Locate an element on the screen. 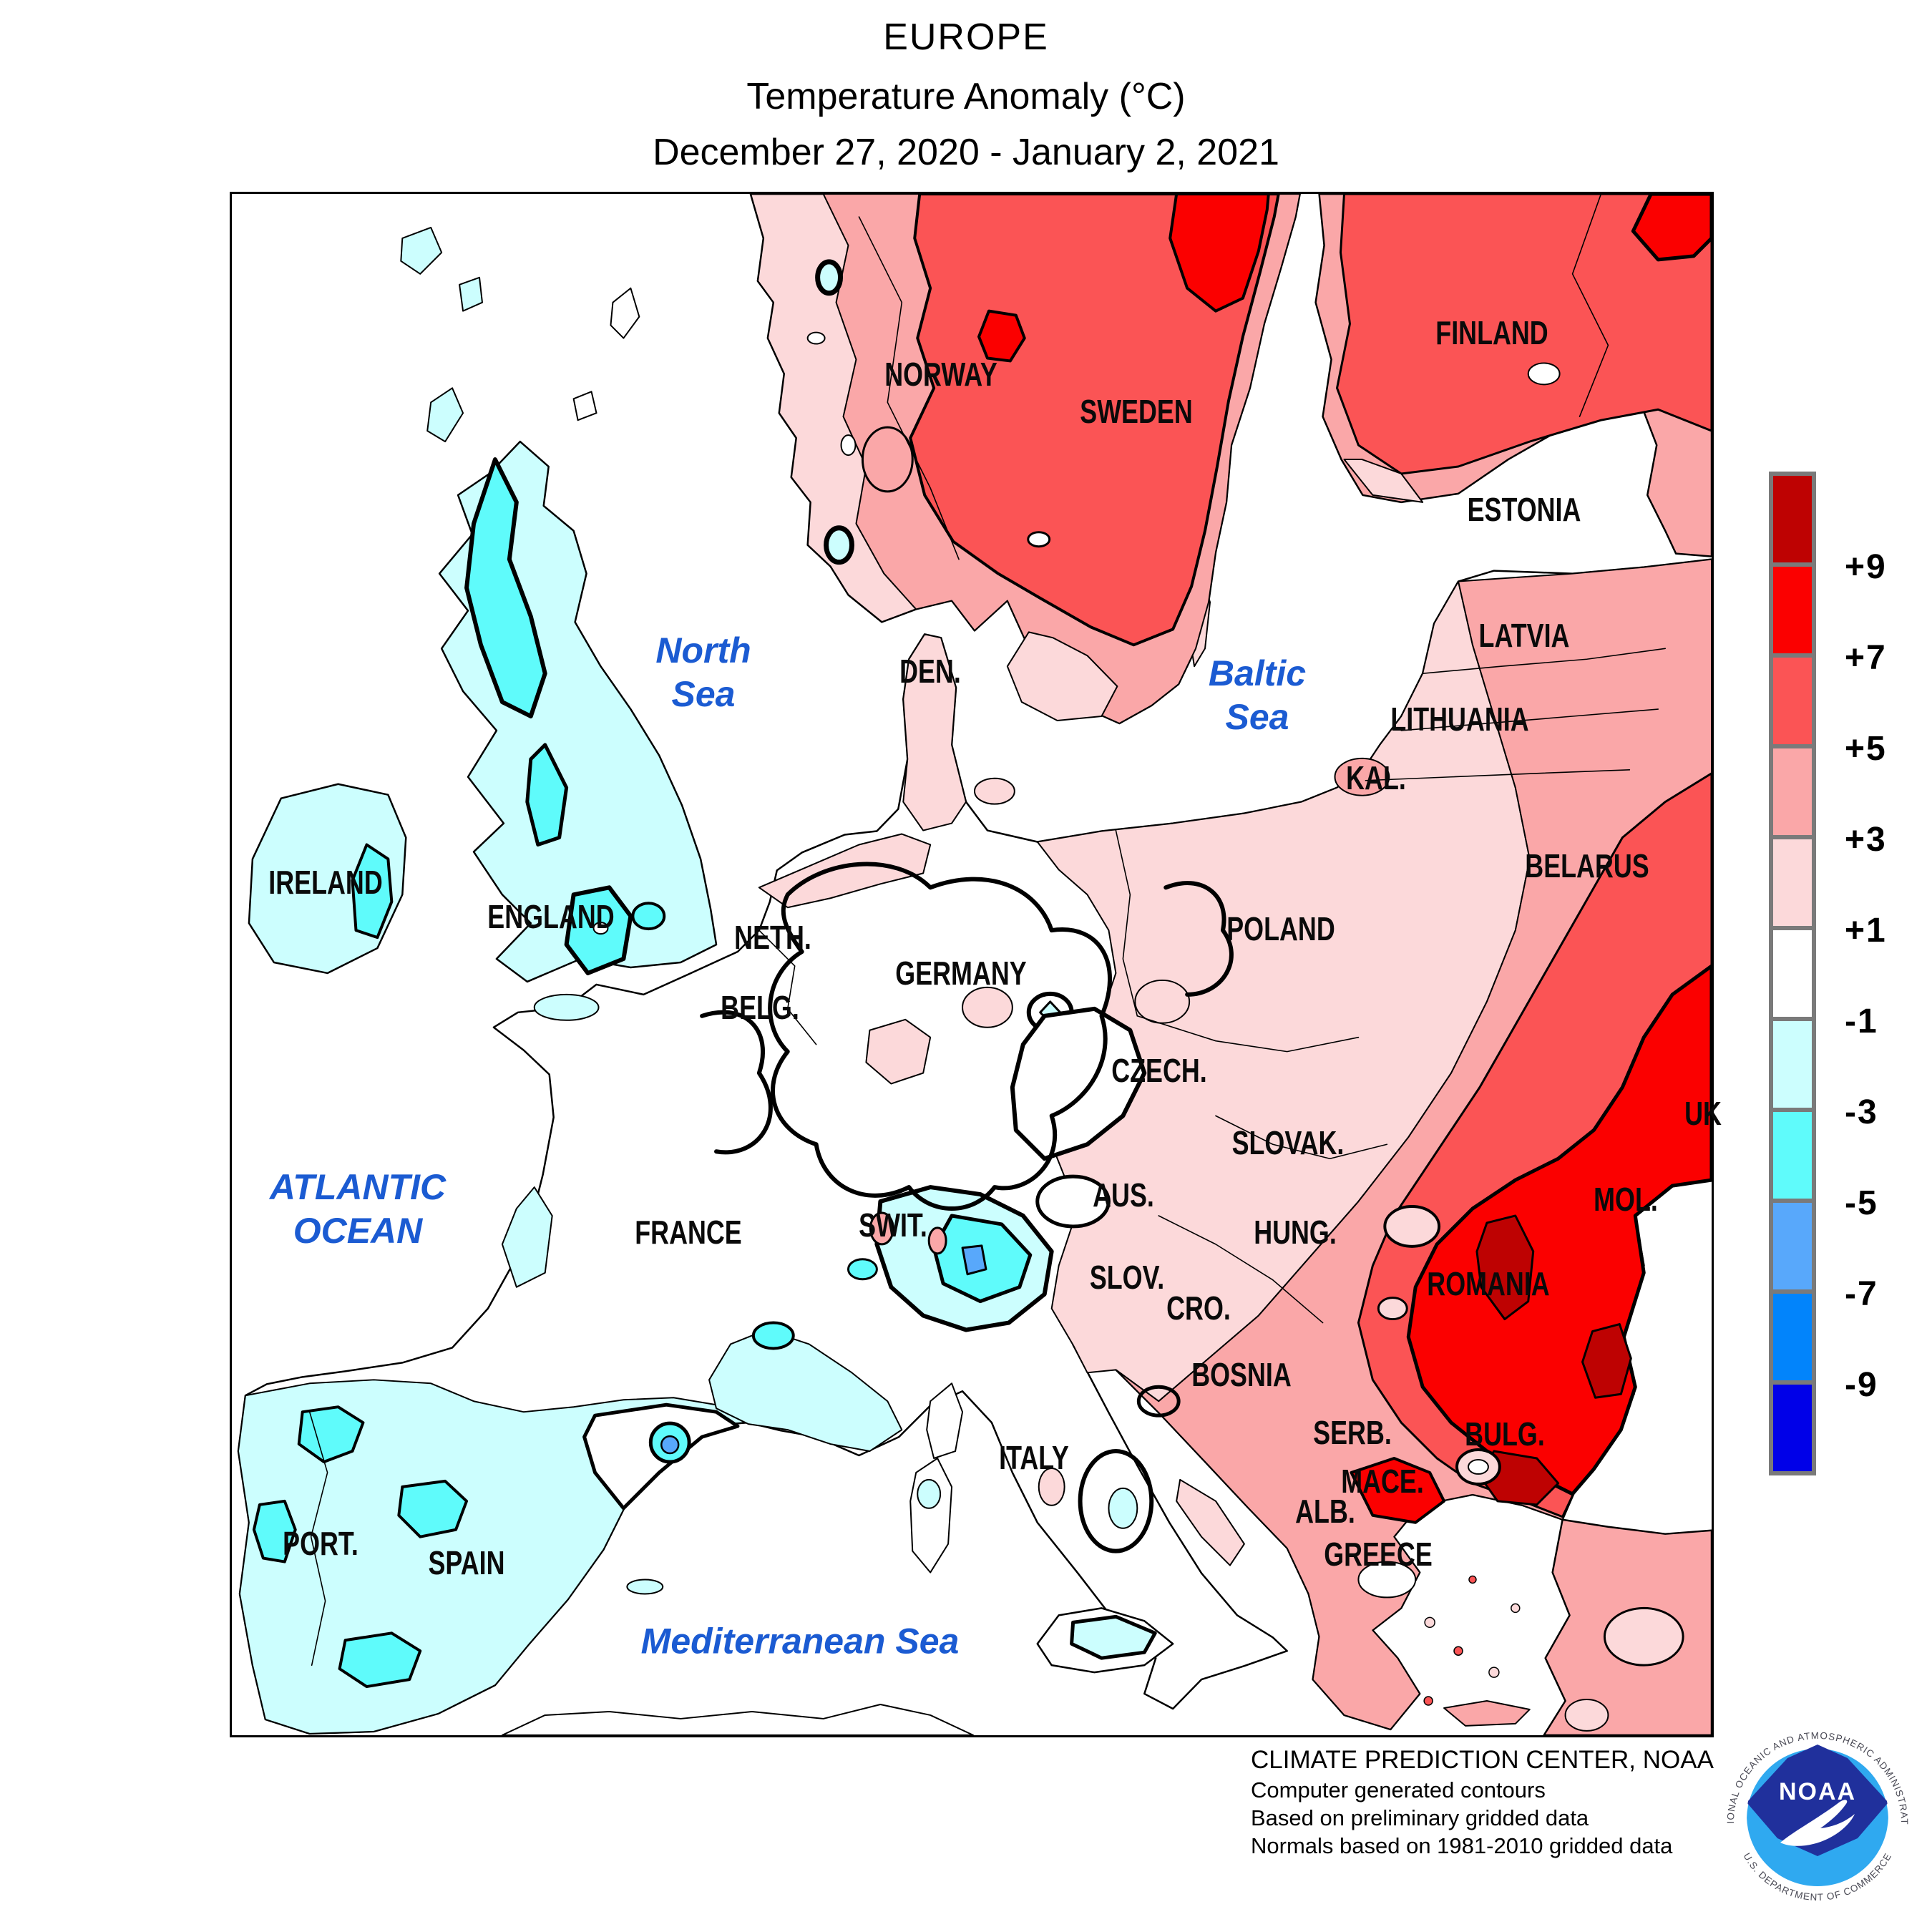  zone-plus7 is located at coordinates (1559, 1230).